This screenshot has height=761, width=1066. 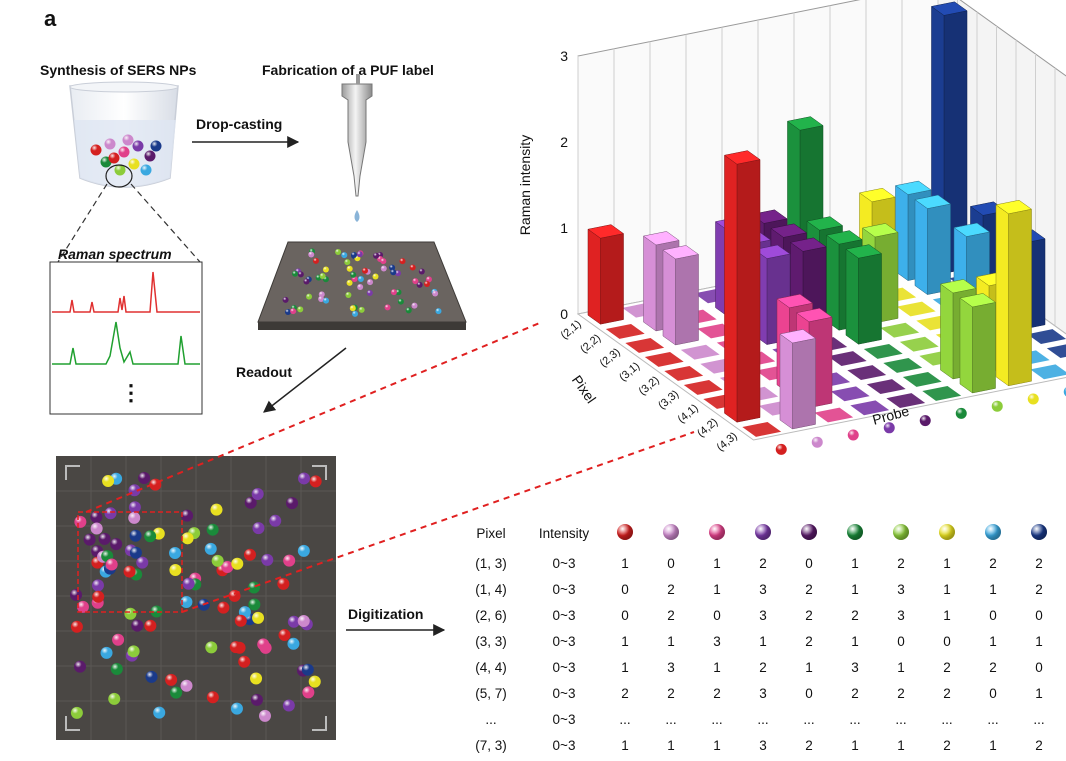 I want to click on panel-label: a, so click(x=50, y=18).